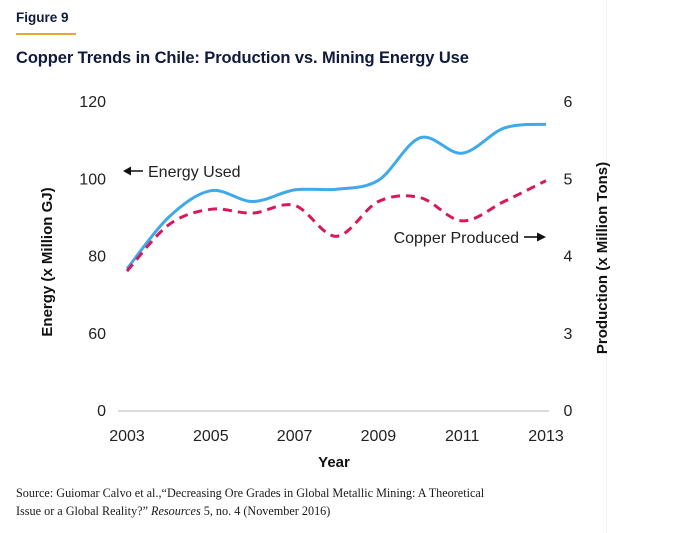  Describe the element at coordinates (602, 258) in the screenshot. I see `y-right-axis-title: Production (x Million Tons)` at that location.